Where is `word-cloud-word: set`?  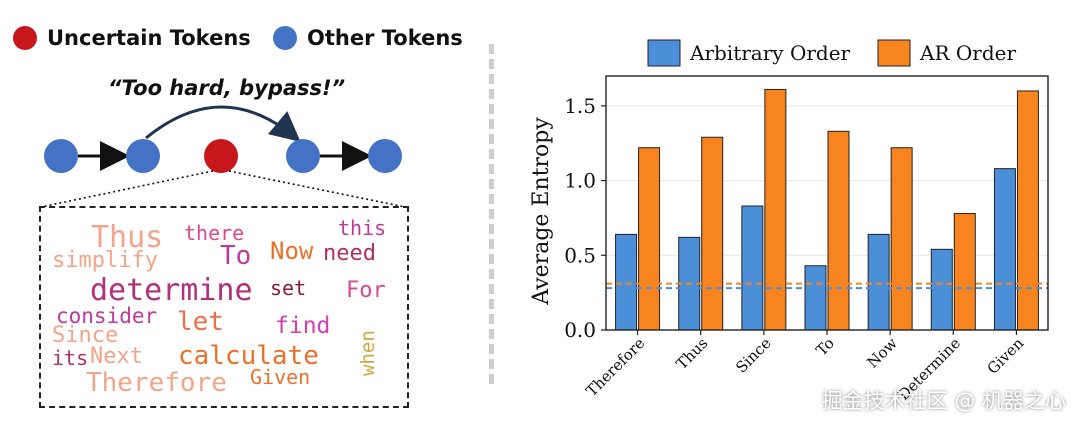
word-cloud-word: set is located at coordinates (288, 288).